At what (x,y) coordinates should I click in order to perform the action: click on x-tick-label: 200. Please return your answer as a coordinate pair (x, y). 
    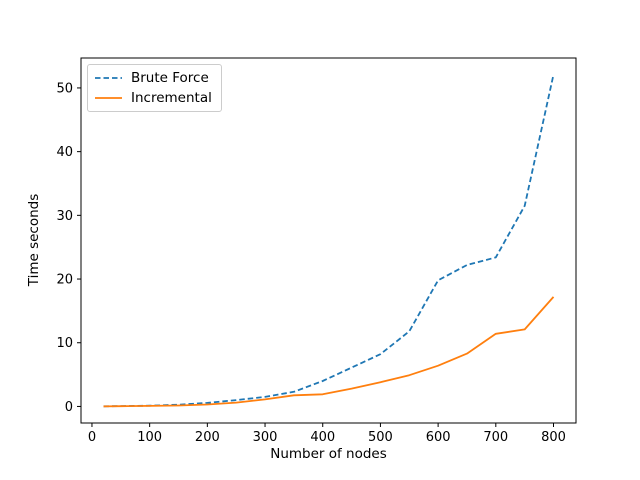
    Looking at the image, I should click on (207, 437).